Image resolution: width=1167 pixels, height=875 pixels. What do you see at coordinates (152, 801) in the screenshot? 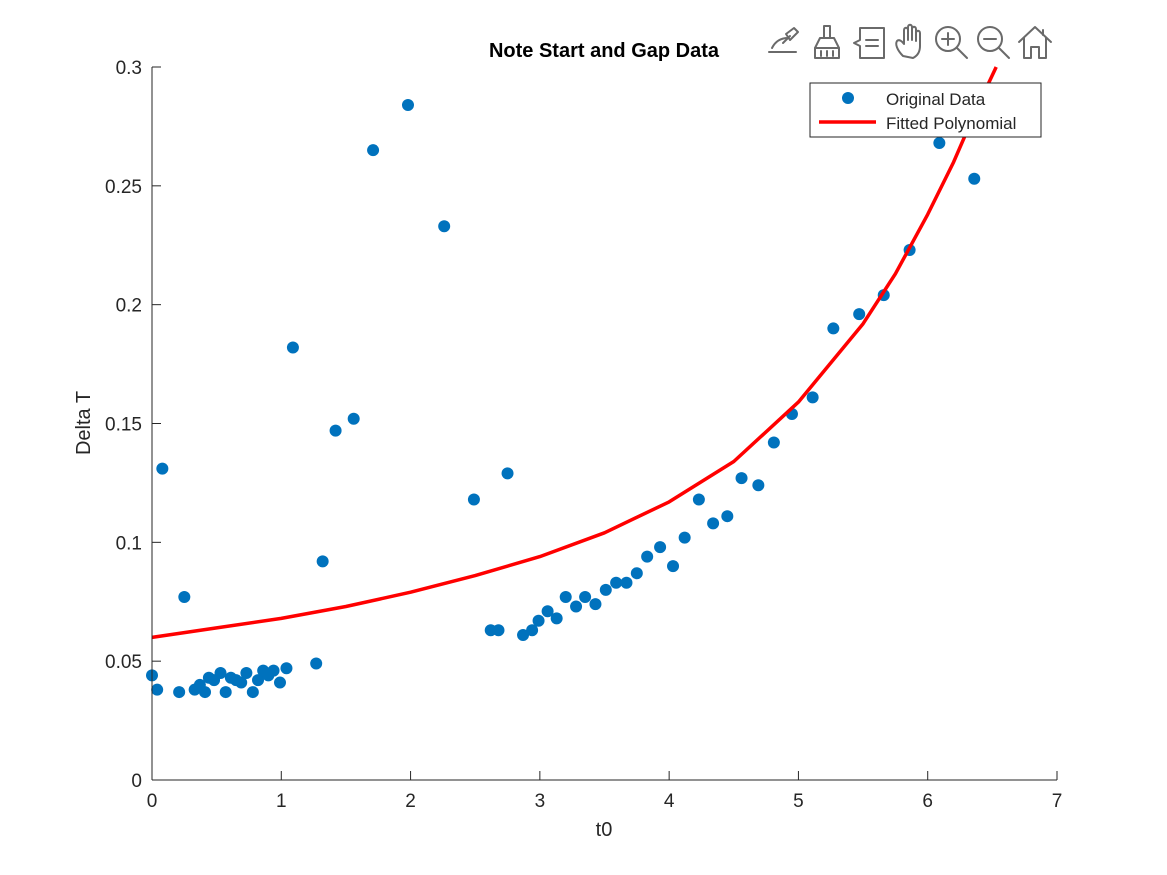
I see `x-tick-label: 0` at bounding box center [152, 801].